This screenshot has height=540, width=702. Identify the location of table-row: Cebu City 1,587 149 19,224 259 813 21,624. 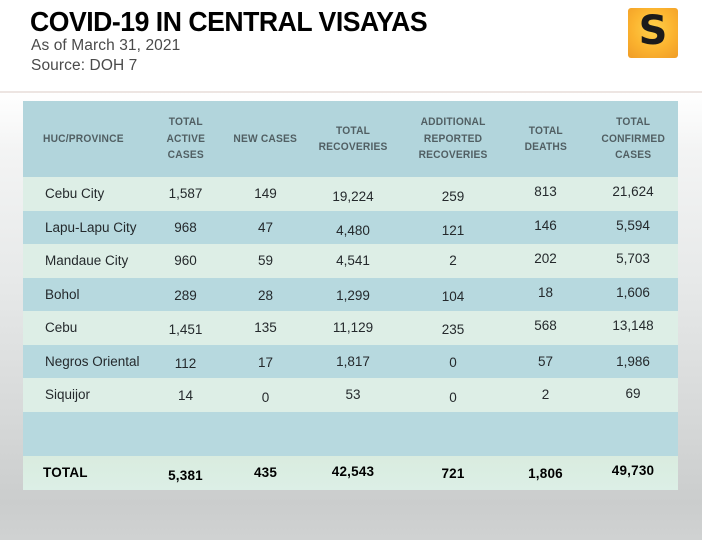
(350, 194).